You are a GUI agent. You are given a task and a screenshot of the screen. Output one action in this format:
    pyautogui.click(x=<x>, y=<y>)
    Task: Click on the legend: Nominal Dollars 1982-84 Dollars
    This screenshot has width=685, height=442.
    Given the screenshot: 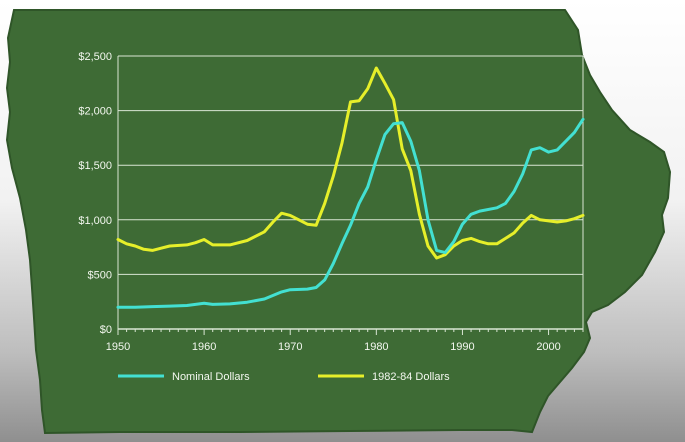 What is the action you would take?
    pyautogui.click(x=284, y=377)
    